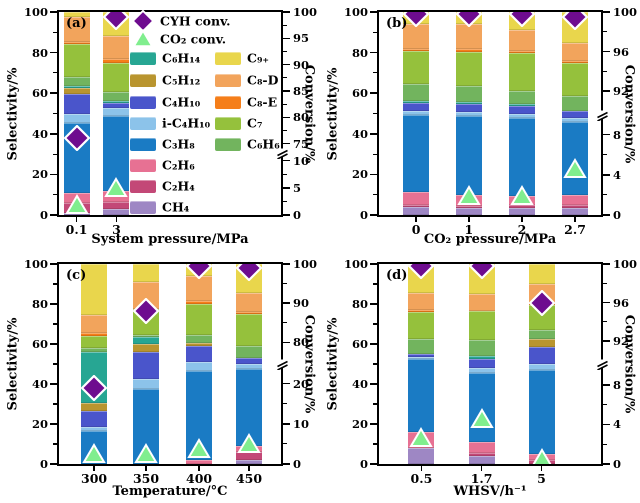 The image size is (640, 503). Describe the element at coordinates (143, 165) in the screenshot. I see `legend-swatch-C2H6` at that location.